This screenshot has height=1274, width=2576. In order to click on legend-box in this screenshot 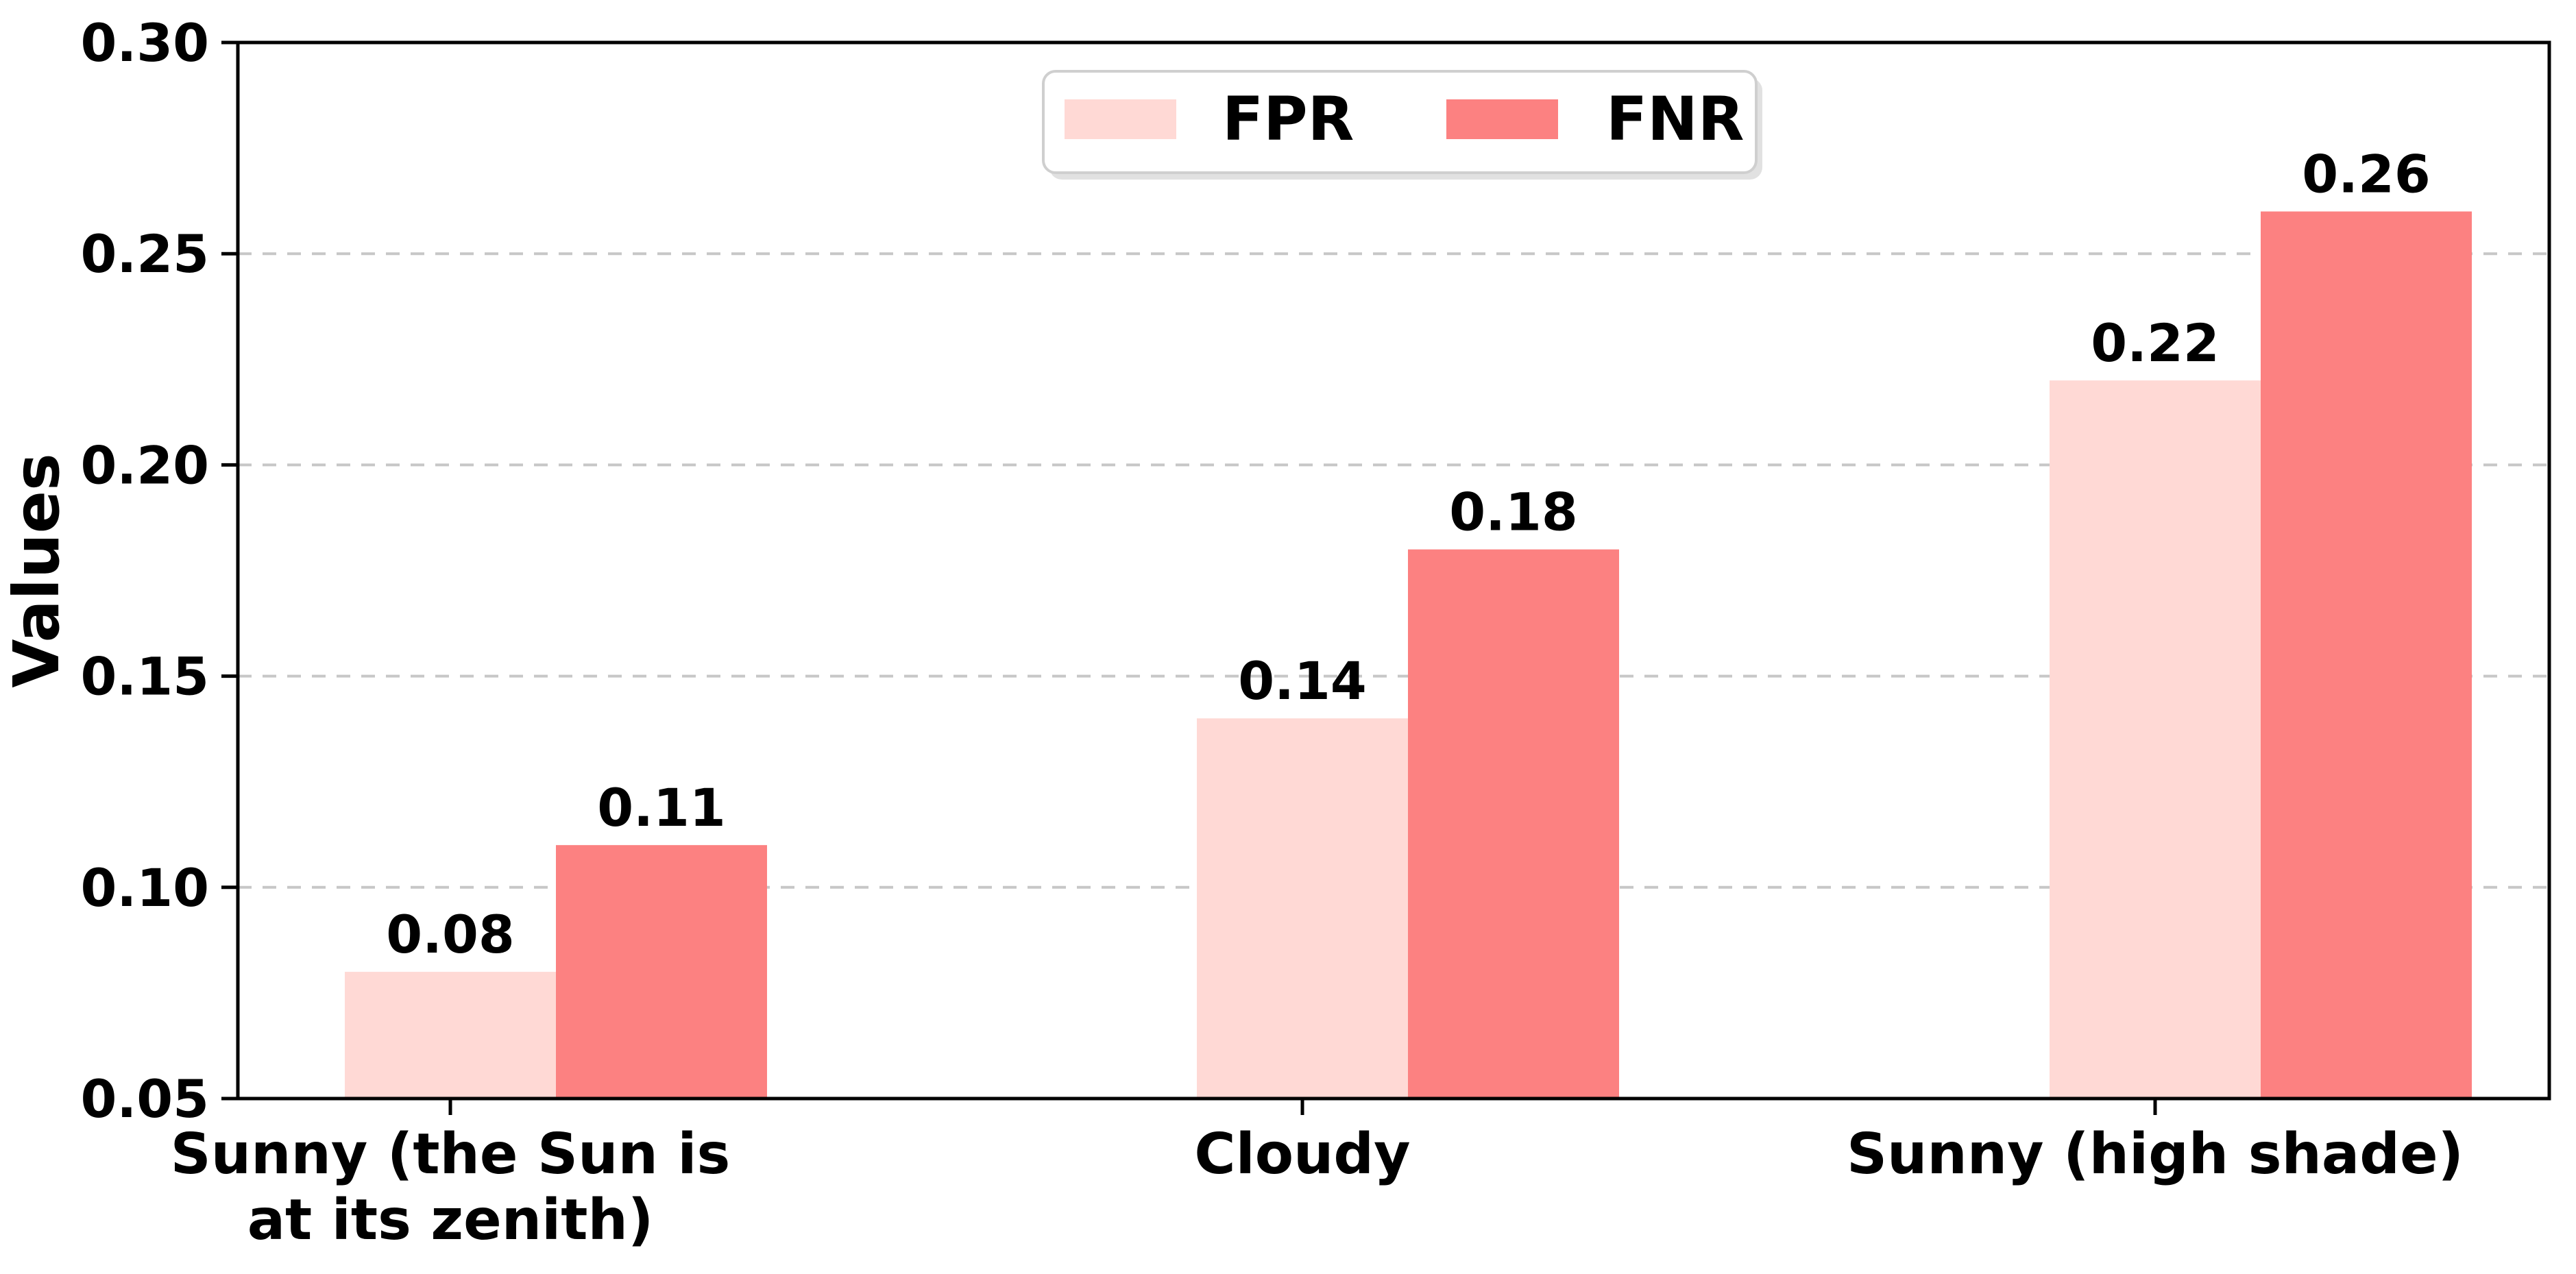, I will do `click(1400, 122)`.